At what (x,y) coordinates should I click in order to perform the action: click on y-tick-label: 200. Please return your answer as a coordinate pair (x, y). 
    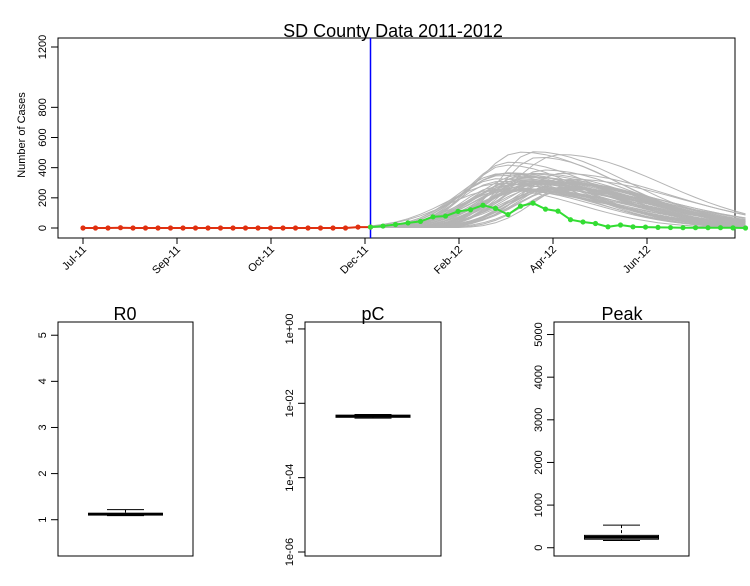
    Looking at the image, I should click on (43, 198).